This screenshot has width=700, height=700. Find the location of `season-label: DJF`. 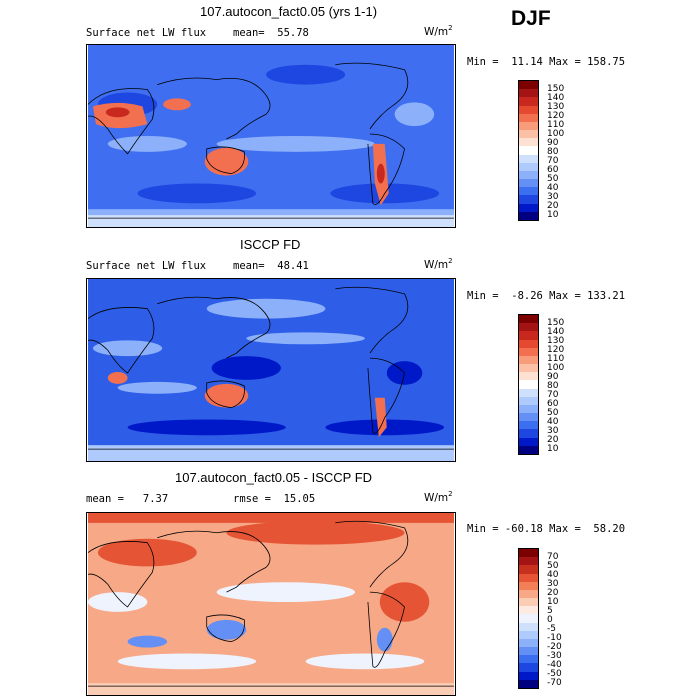

season-label: DJF is located at coordinates (531, 18).